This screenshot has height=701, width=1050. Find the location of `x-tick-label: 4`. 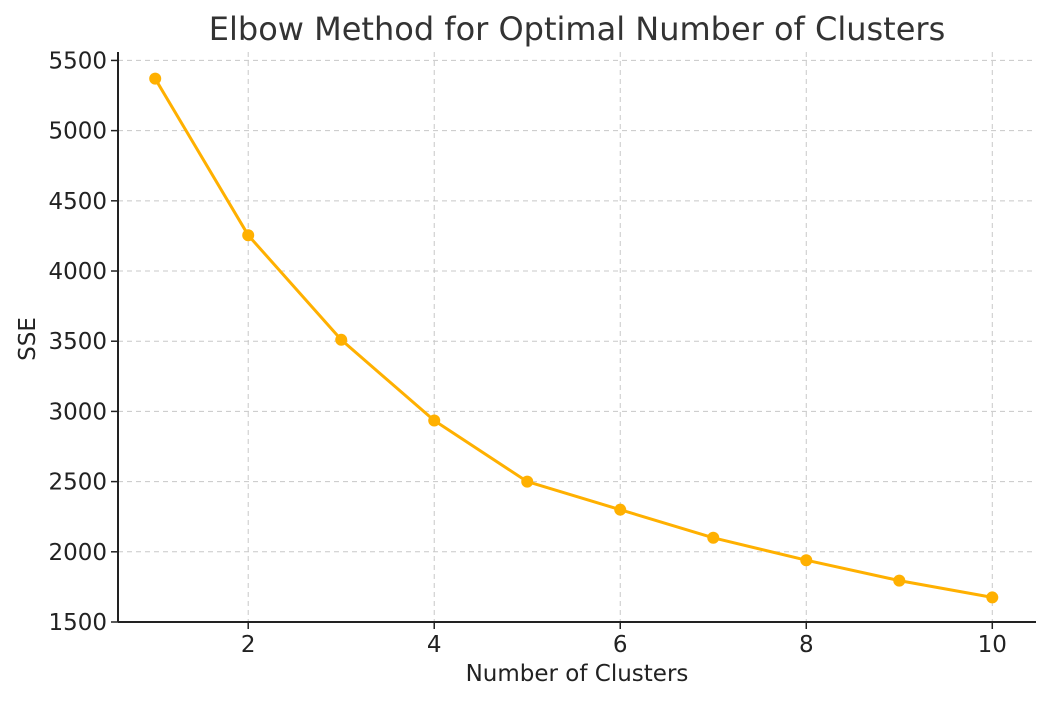

x-tick-label: 4 is located at coordinates (434, 645).